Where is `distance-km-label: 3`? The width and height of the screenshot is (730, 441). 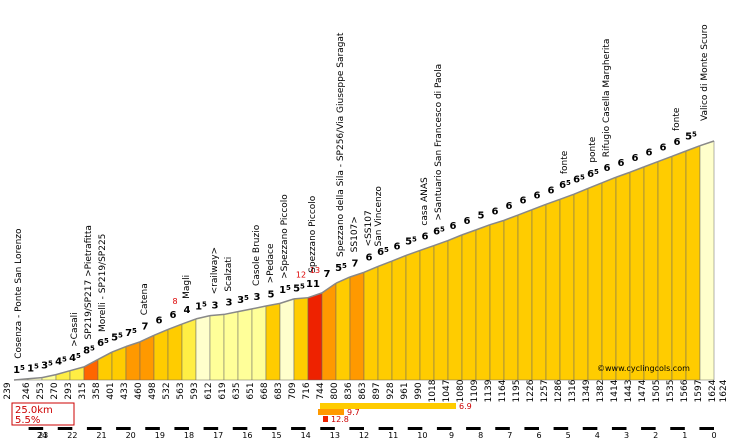 distance-km-label: 3 is located at coordinates (626, 435).